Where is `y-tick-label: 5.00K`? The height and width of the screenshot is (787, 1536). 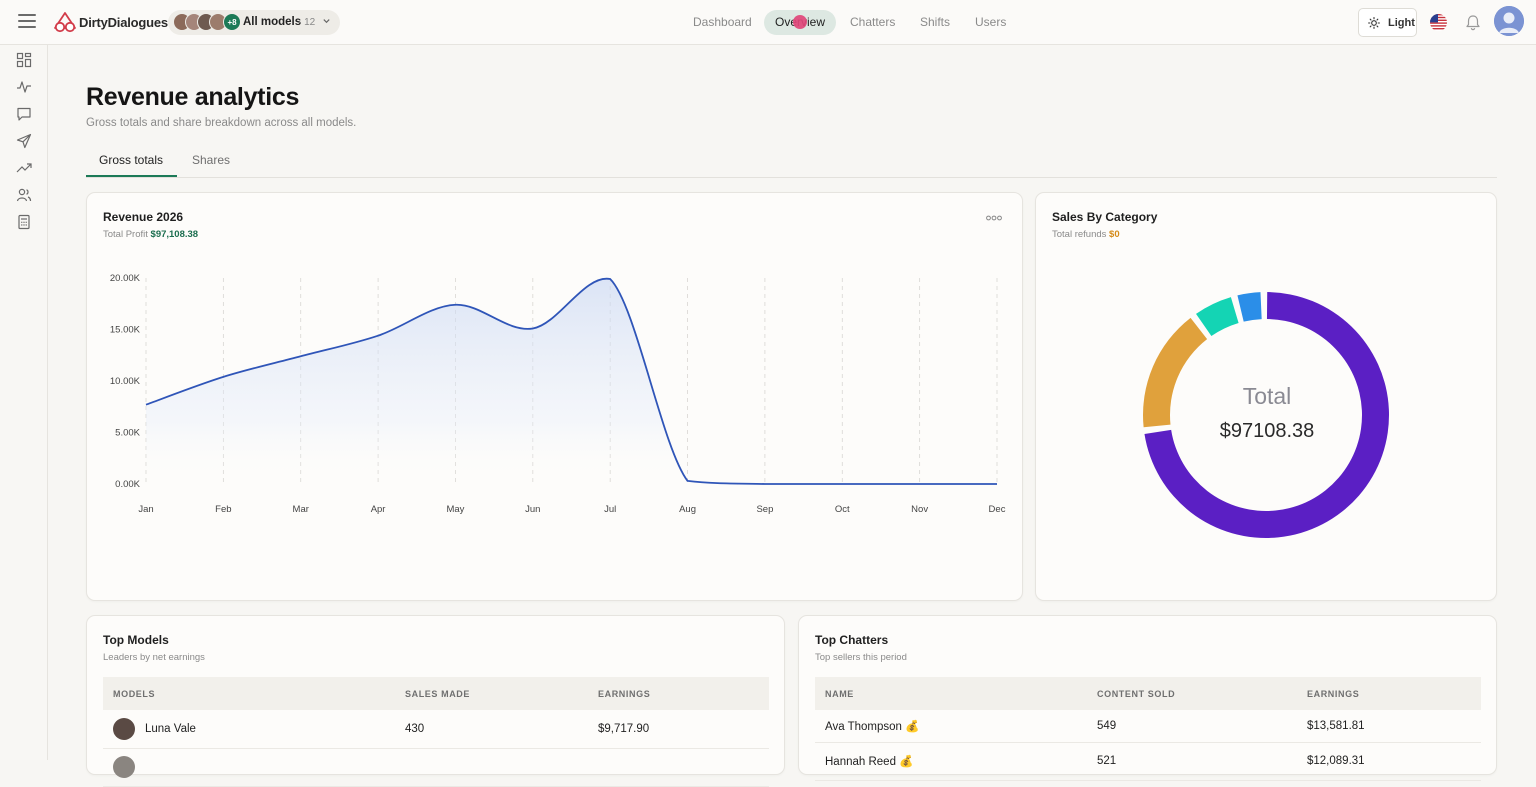
y-tick-label: 5.00K is located at coordinates (127, 433).